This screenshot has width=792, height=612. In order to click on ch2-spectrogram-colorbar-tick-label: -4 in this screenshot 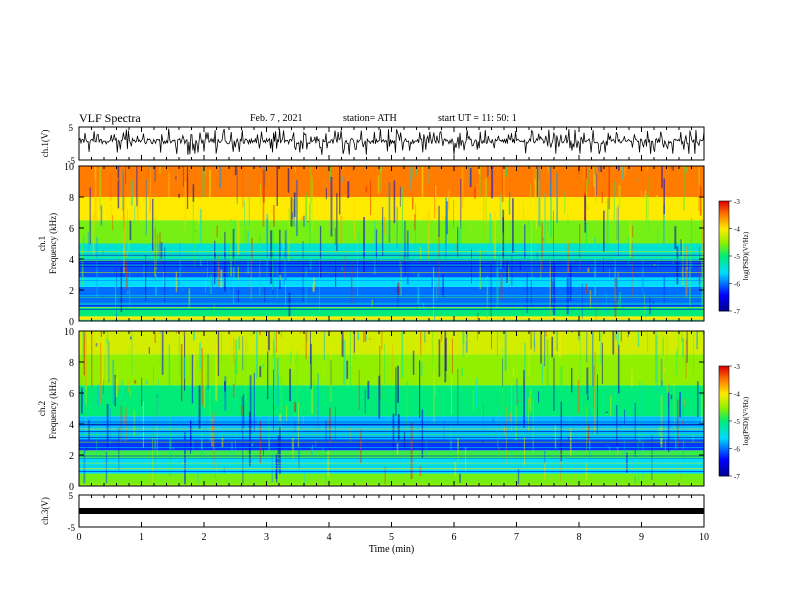, I will do `click(737, 395)`.